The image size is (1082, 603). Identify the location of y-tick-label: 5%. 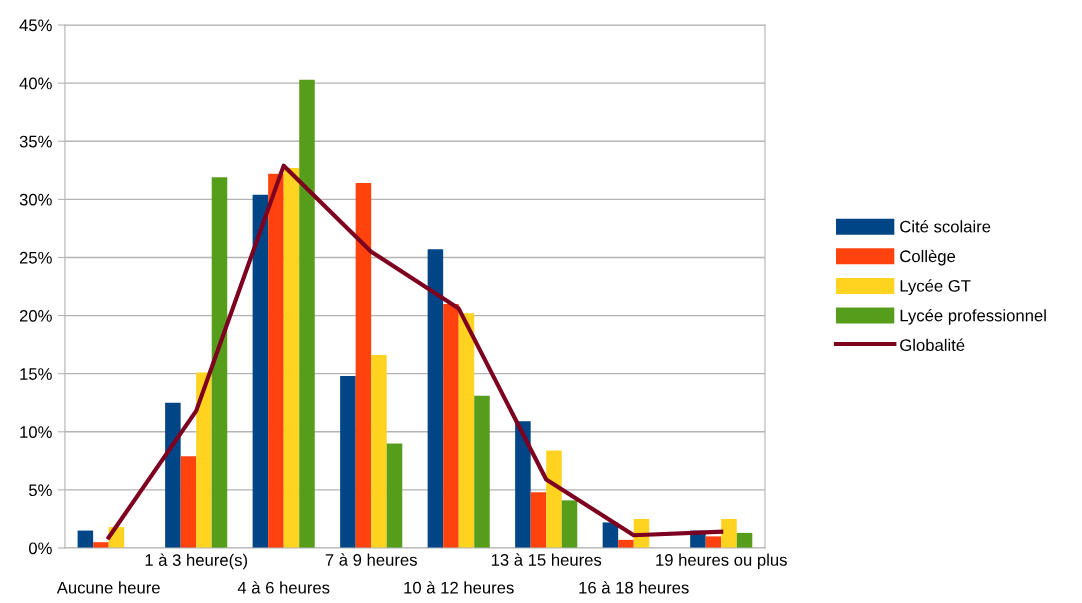
(40, 490).